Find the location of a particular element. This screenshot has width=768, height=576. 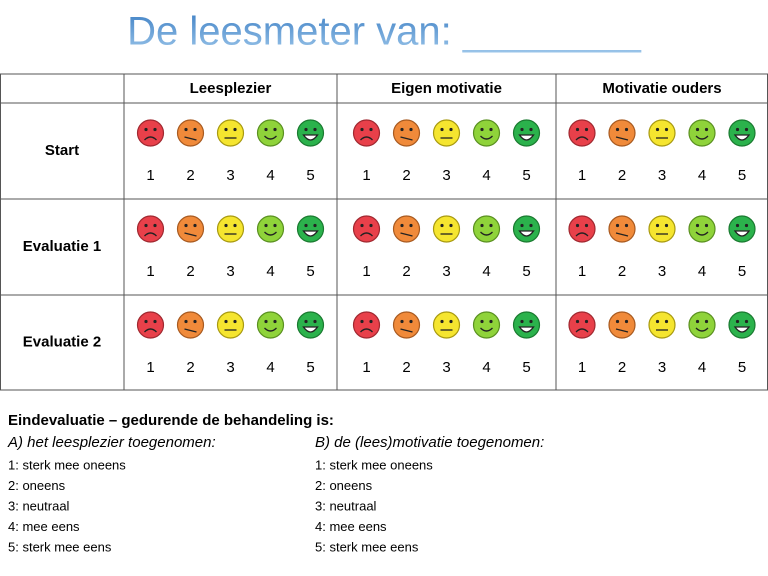

option: 1: sterk mee oneens is located at coordinates (67, 464).